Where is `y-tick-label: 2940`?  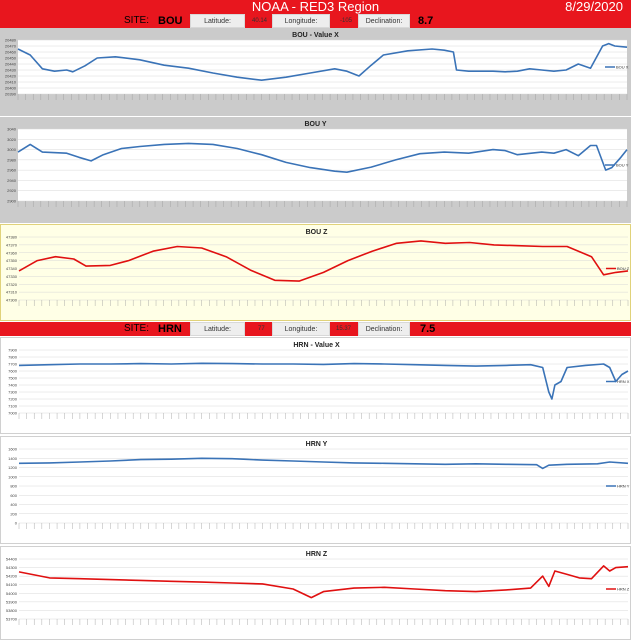
y-tick-label: 2940 is located at coordinates (12, 180).